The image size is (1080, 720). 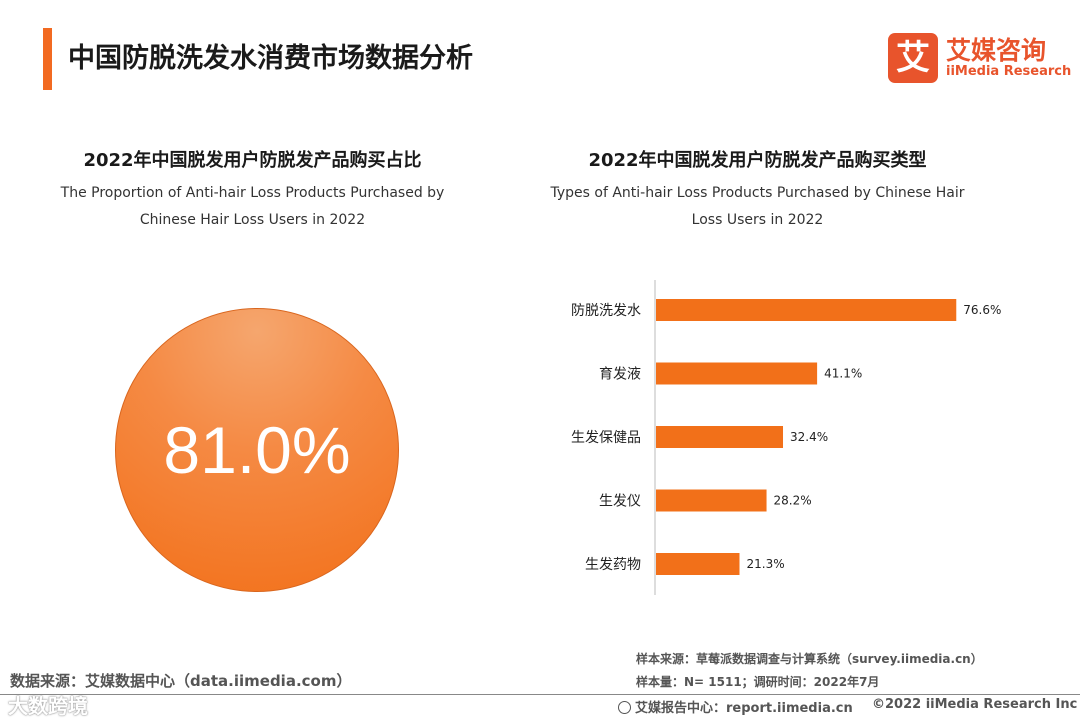 What do you see at coordinates (757, 220) in the screenshot?
I see `right-chart-title-en-2: Loss Users in 2022` at bounding box center [757, 220].